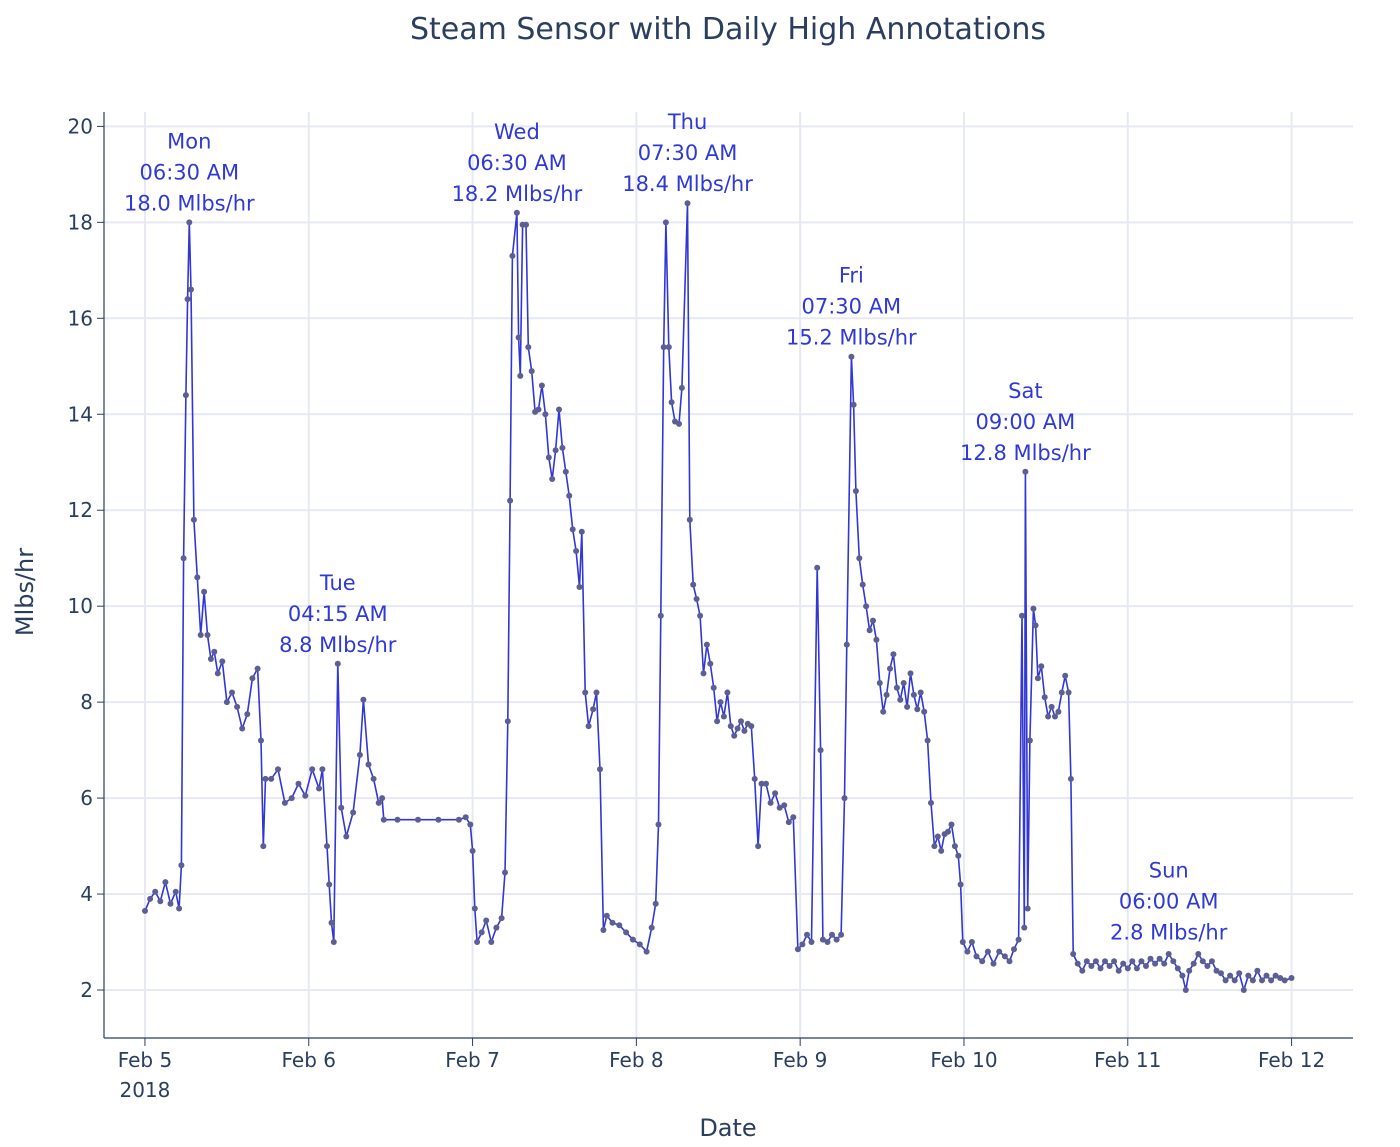 Image resolution: width=1400 pixels, height=1147 pixels. Describe the element at coordinates (1127, 1060) in the screenshot. I see `x-tick-label: Feb 11` at that location.